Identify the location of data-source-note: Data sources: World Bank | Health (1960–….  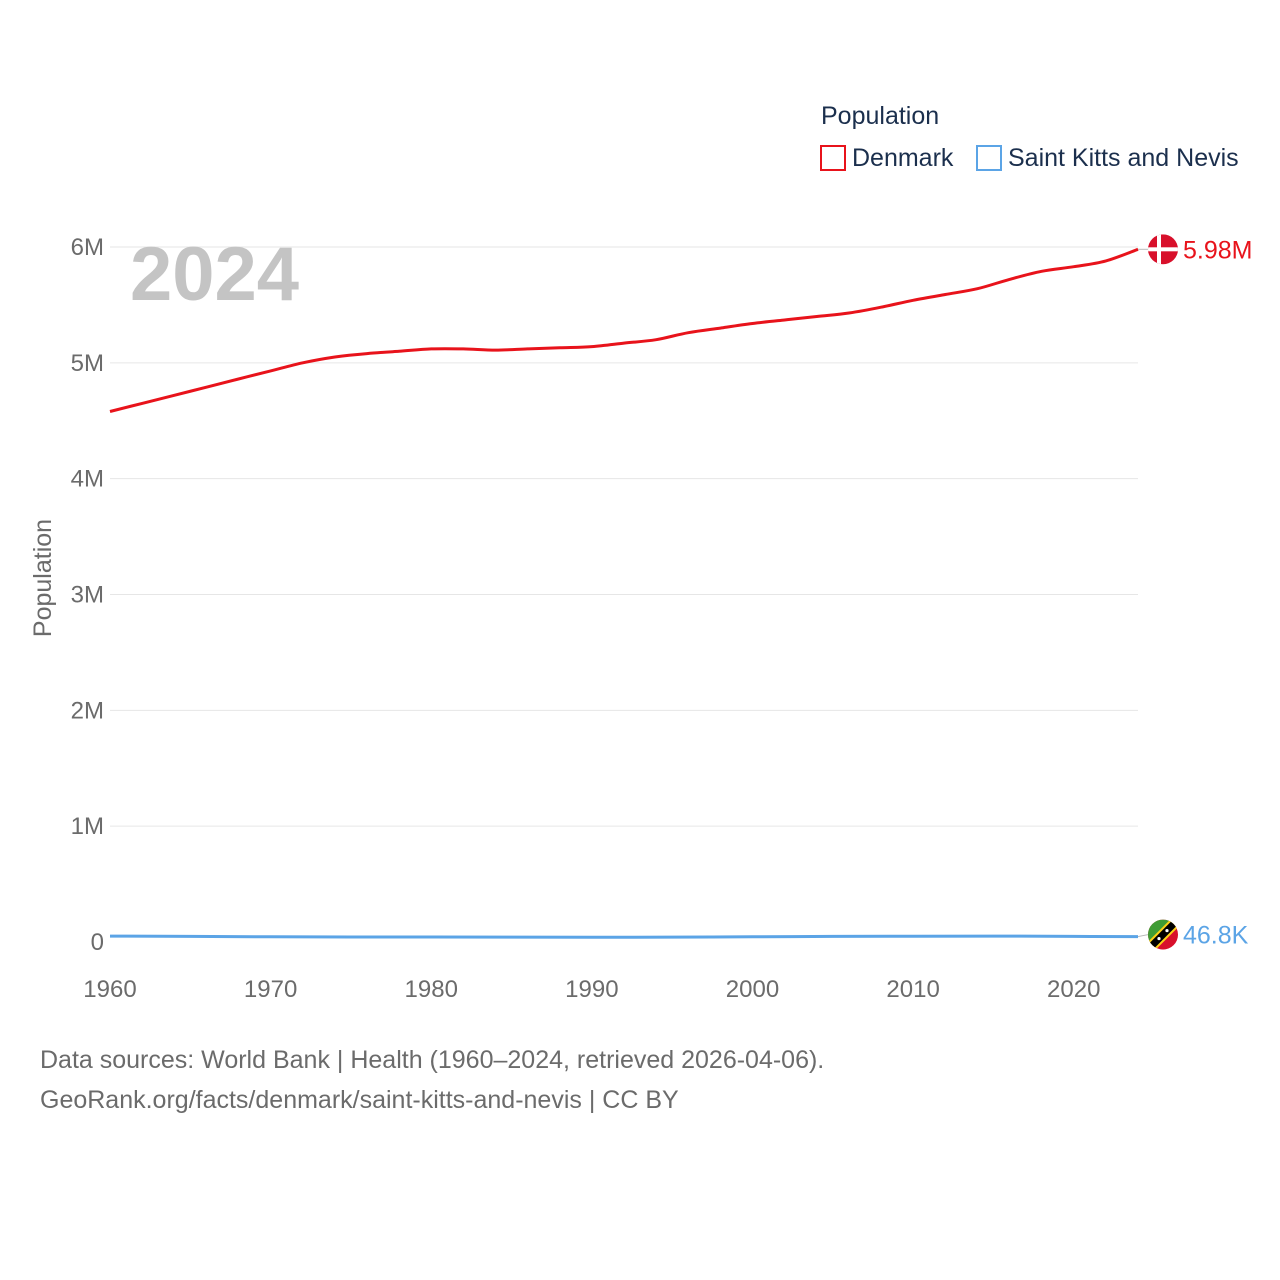
(432, 1080).